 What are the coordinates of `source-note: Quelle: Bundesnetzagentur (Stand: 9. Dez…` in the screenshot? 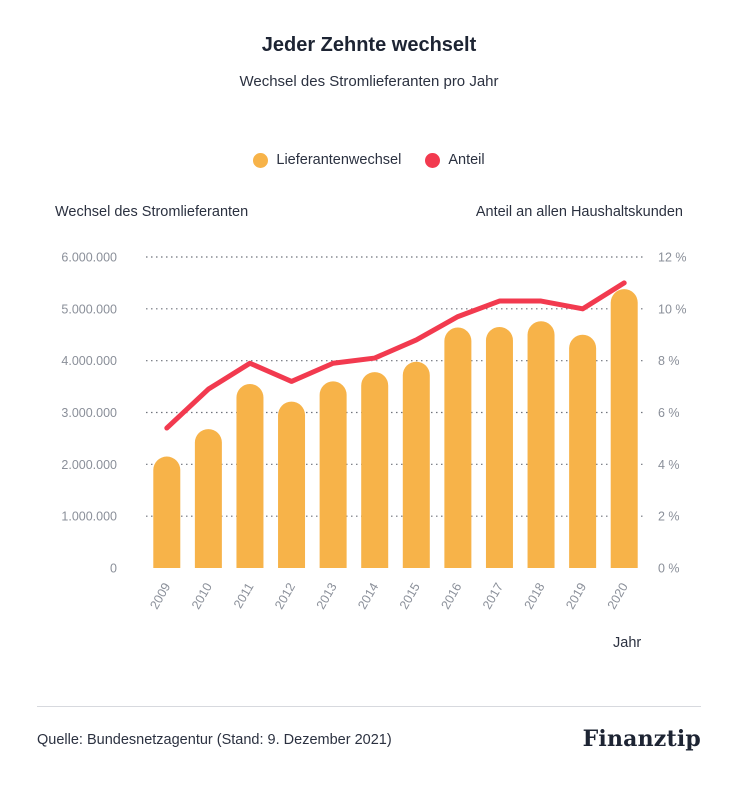 It's located at (214, 740).